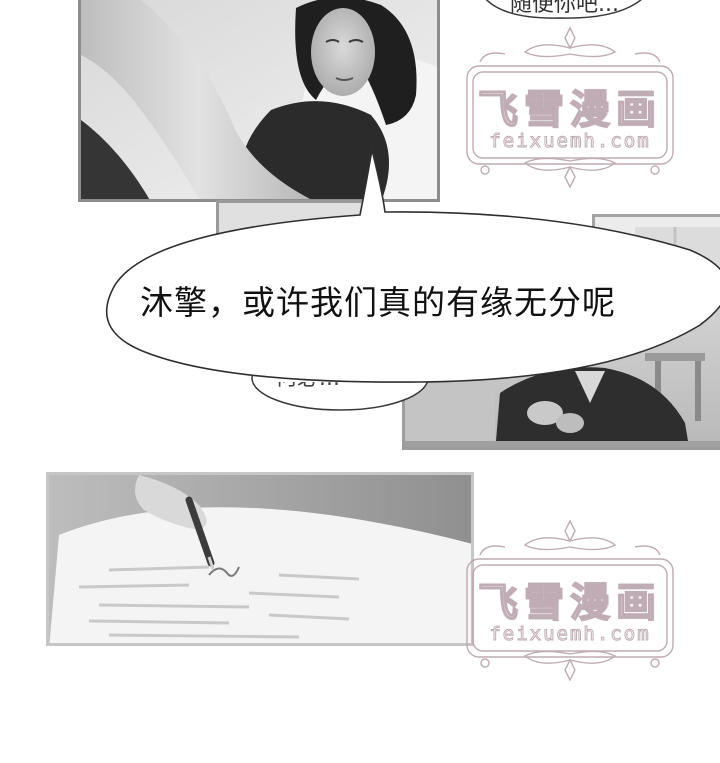 The width and height of the screenshot is (720, 763). Describe the element at coordinates (570, 634) in the screenshot. I see `watermark-bottom-url: feixuemh.com` at that location.